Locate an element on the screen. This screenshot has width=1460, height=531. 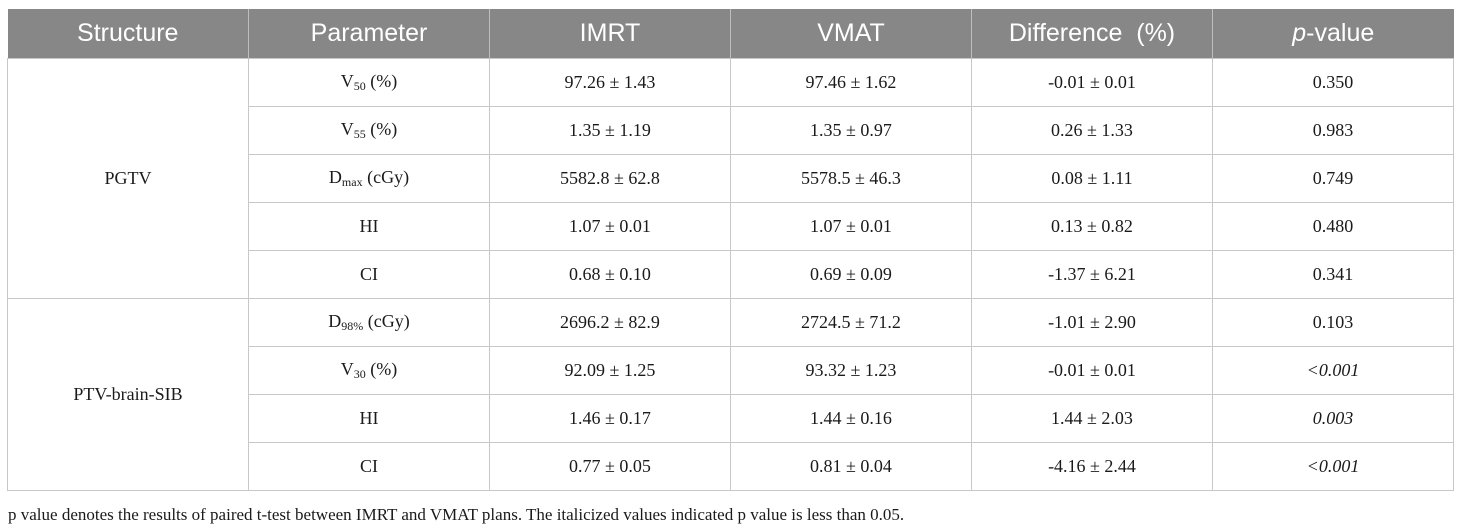
imrt-cell: 1.35 ± 1.19 is located at coordinates (610, 130).